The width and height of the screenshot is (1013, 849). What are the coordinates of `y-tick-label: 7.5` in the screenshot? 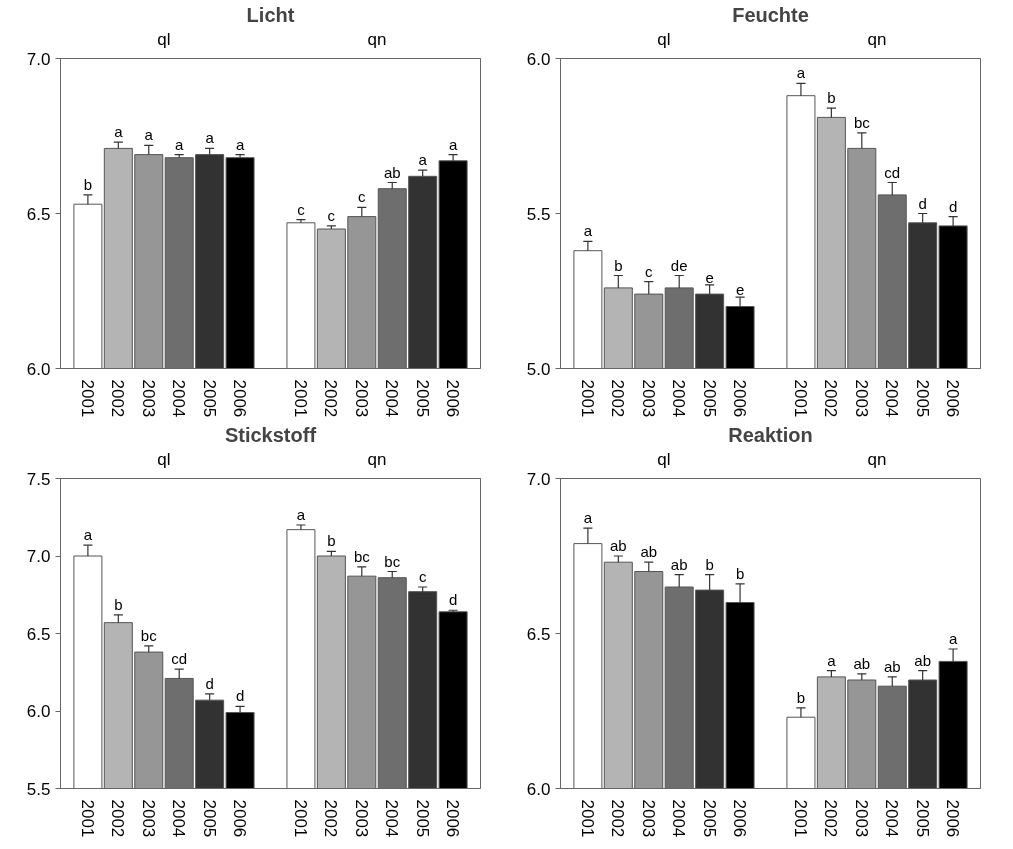 It's located at (38, 479).